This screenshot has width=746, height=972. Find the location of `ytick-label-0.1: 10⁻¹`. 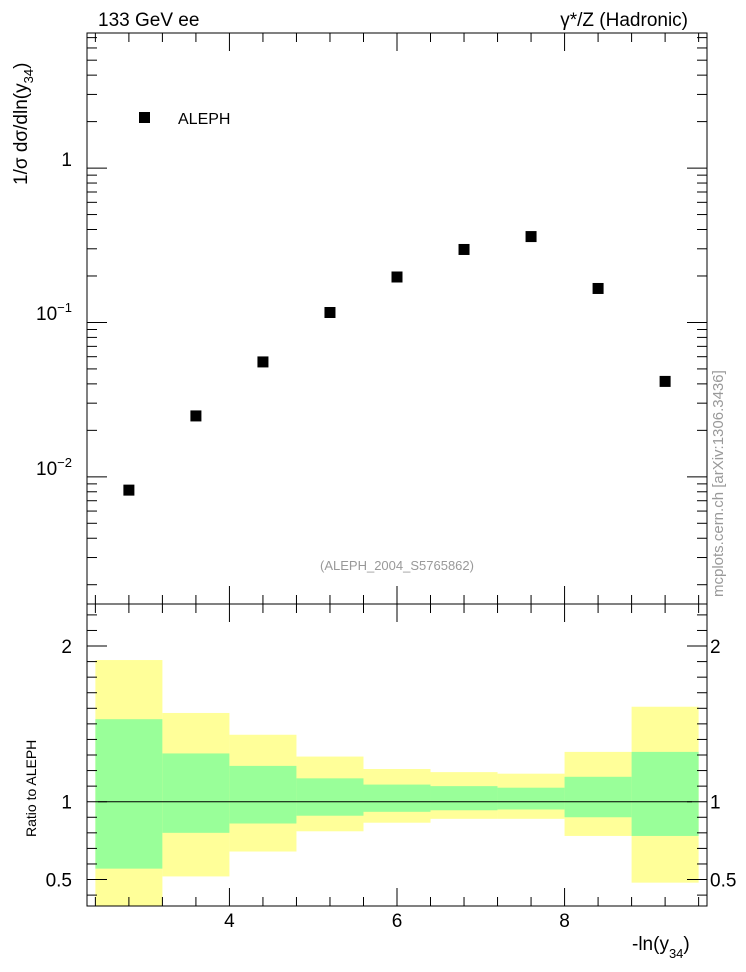

ytick-label-0.1: 10⁻¹ is located at coordinates (54, 312).